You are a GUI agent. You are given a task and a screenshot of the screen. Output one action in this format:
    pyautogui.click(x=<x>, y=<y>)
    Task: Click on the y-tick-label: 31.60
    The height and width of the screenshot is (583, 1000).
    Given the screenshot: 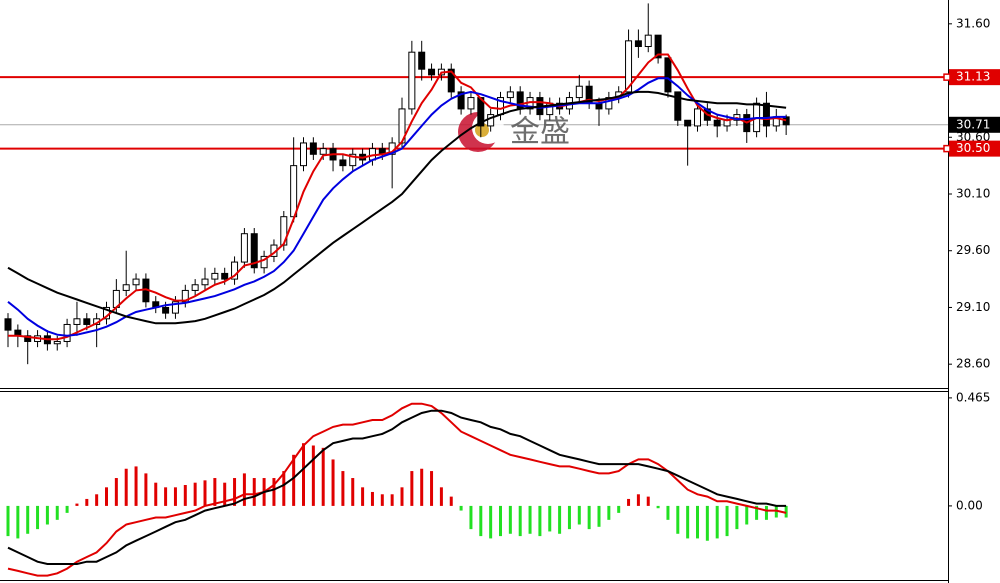 What is the action you would take?
    pyautogui.click(x=973, y=23)
    